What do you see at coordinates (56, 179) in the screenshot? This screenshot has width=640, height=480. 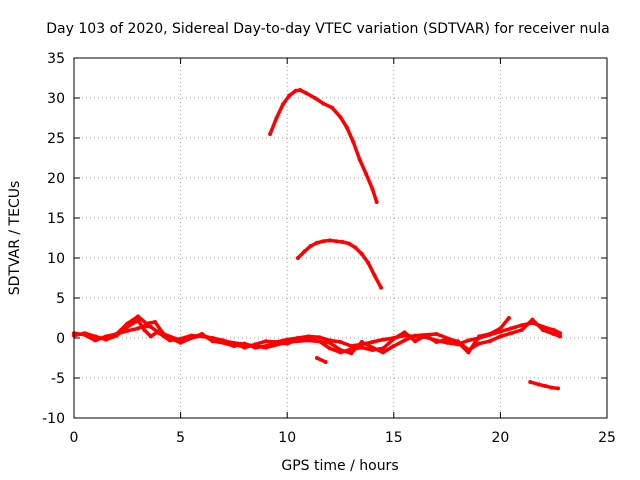 I see `y-tick-label: 20` at bounding box center [56, 179].